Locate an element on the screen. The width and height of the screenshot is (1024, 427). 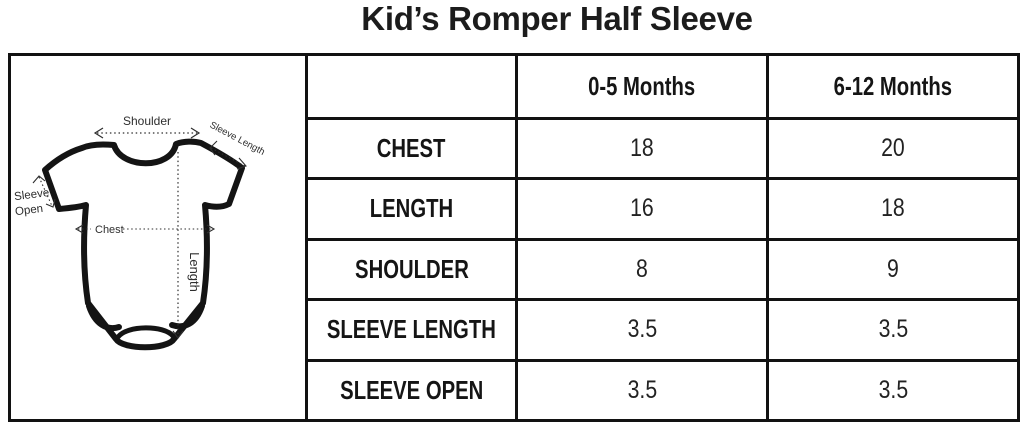
row-label: SHOULDER is located at coordinates (411, 268).